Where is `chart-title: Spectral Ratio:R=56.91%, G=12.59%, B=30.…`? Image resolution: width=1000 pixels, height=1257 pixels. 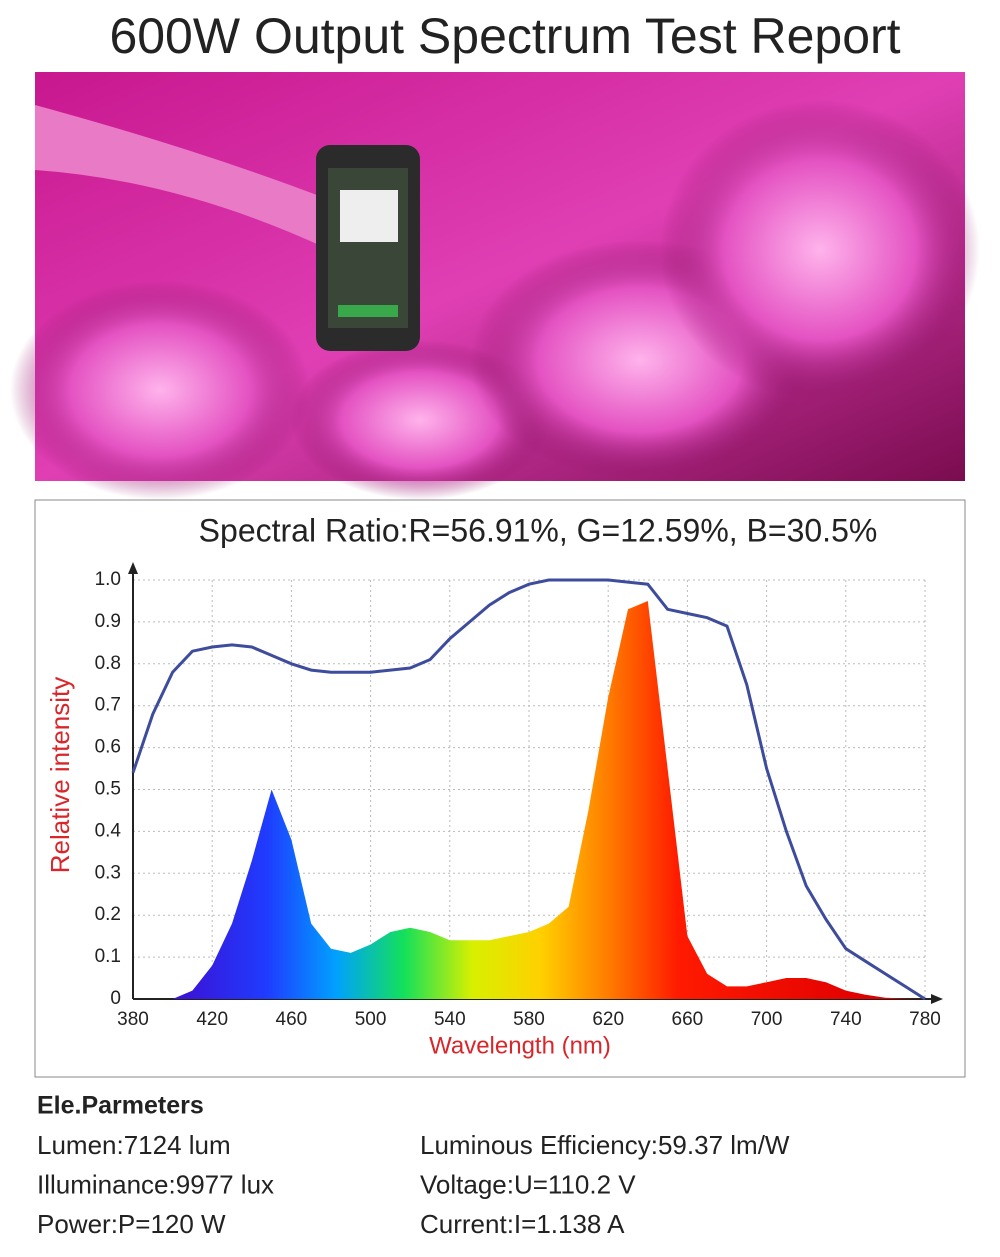
chart-title: Spectral Ratio:R=56.91%, G=12.59%, B=30.… is located at coordinates (538, 530).